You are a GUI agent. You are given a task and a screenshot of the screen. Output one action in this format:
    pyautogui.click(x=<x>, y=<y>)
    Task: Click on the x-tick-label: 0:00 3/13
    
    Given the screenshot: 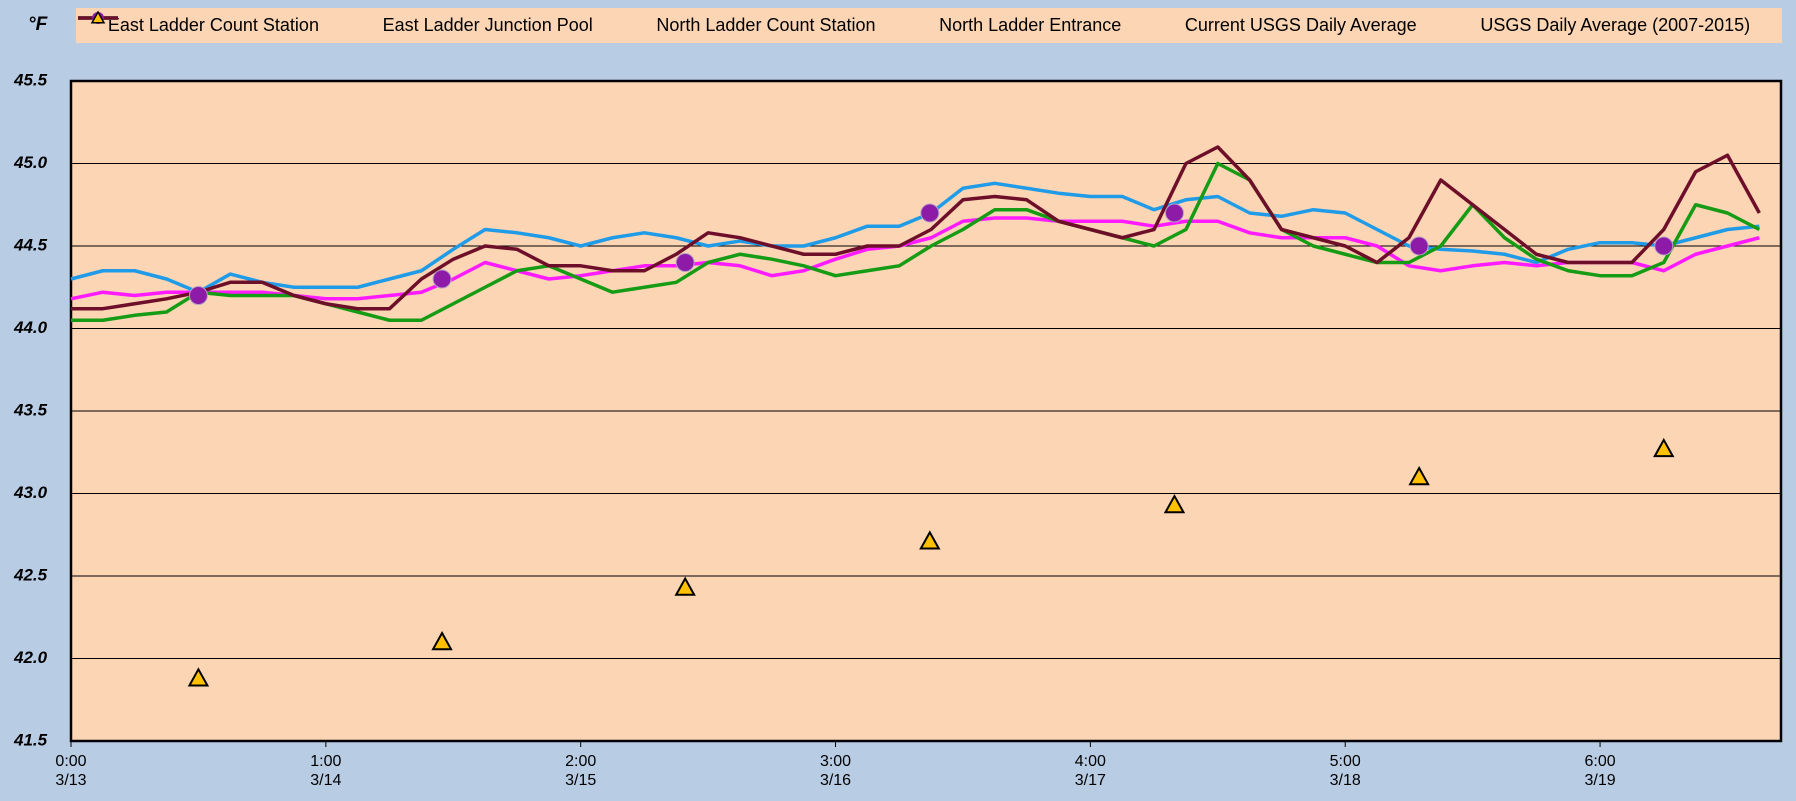 What is the action you would take?
    pyautogui.click(x=71, y=771)
    